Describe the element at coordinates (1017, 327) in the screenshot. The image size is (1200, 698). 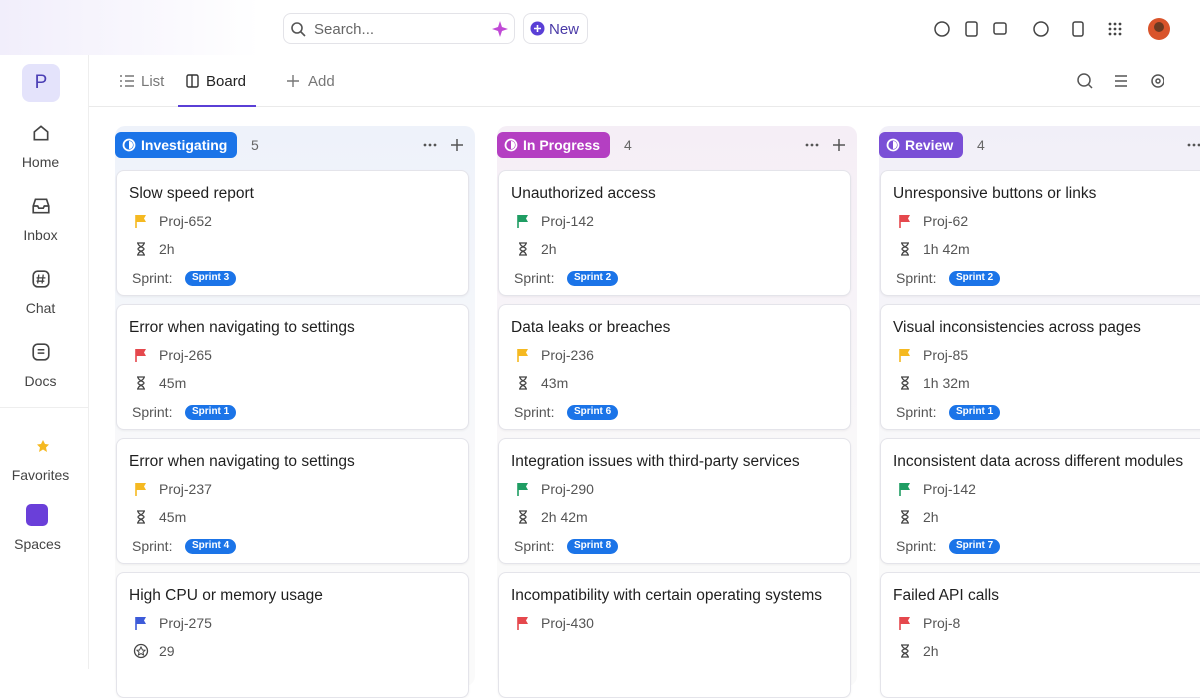
I see `task-title: Visual inconsistencies across pages` at that location.